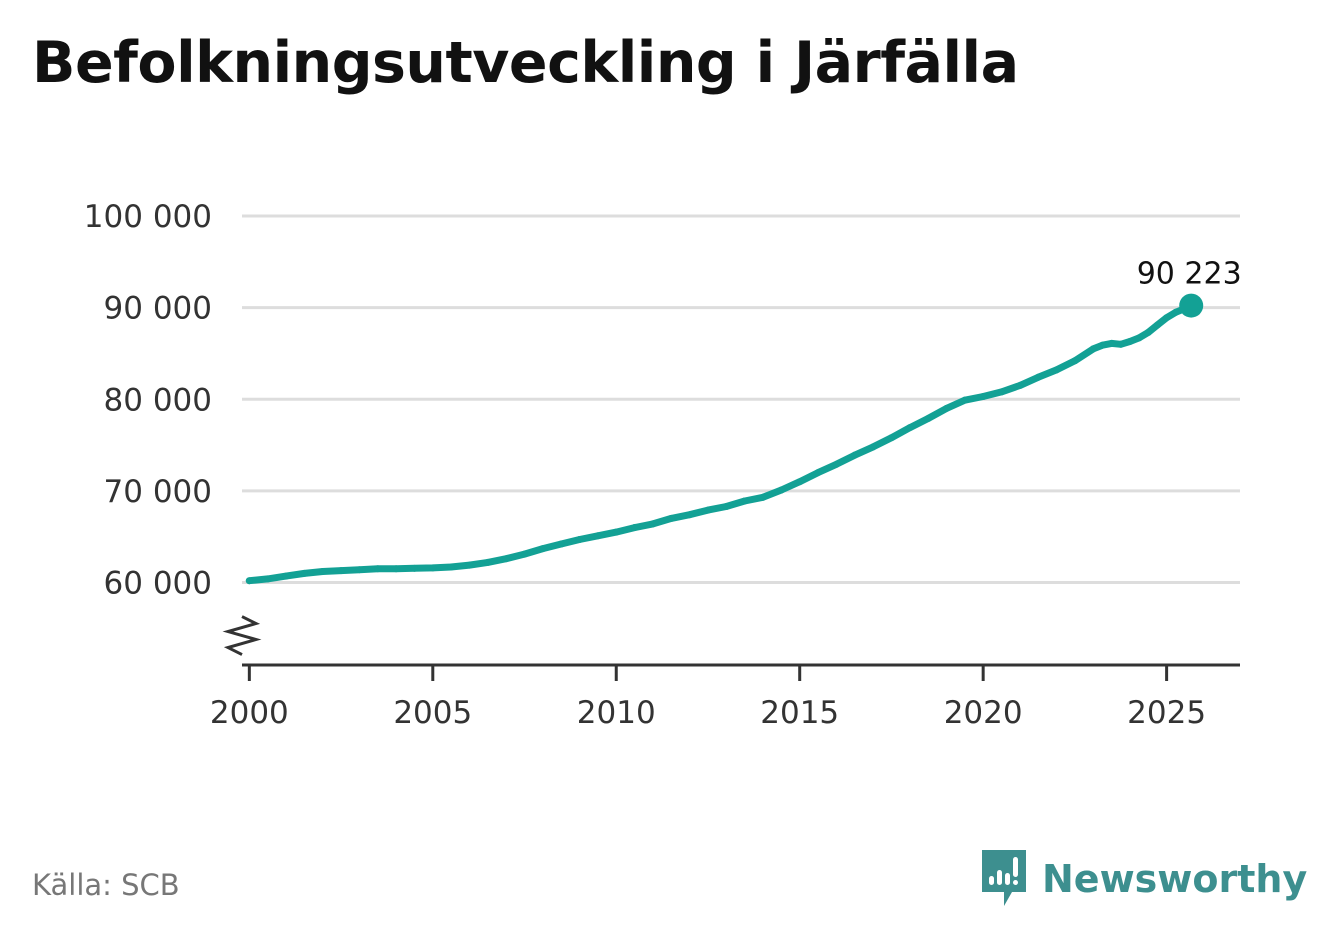  What do you see at coordinates (983, 713) in the screenshot?
I see `x-tick-label: 2020` at bounding box center [983, 713].